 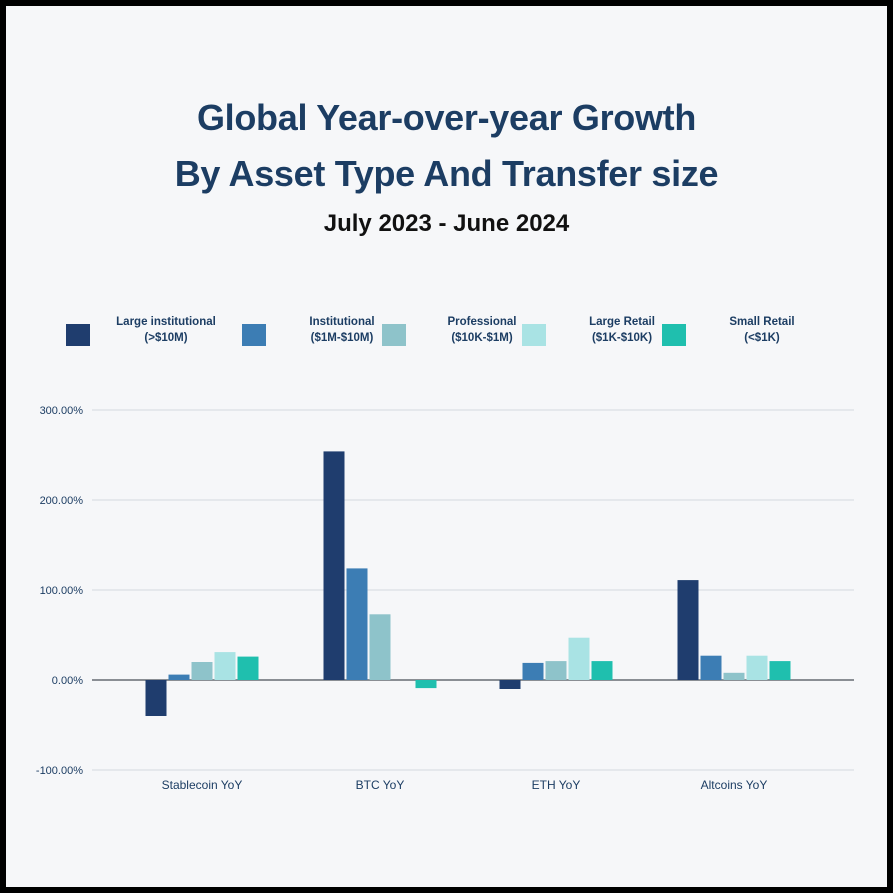 What do you see at coordinates (166, 330) in the screenshot?
I see `legend-label: Large institutional (>$10M)` at bounding box center [166, 330].